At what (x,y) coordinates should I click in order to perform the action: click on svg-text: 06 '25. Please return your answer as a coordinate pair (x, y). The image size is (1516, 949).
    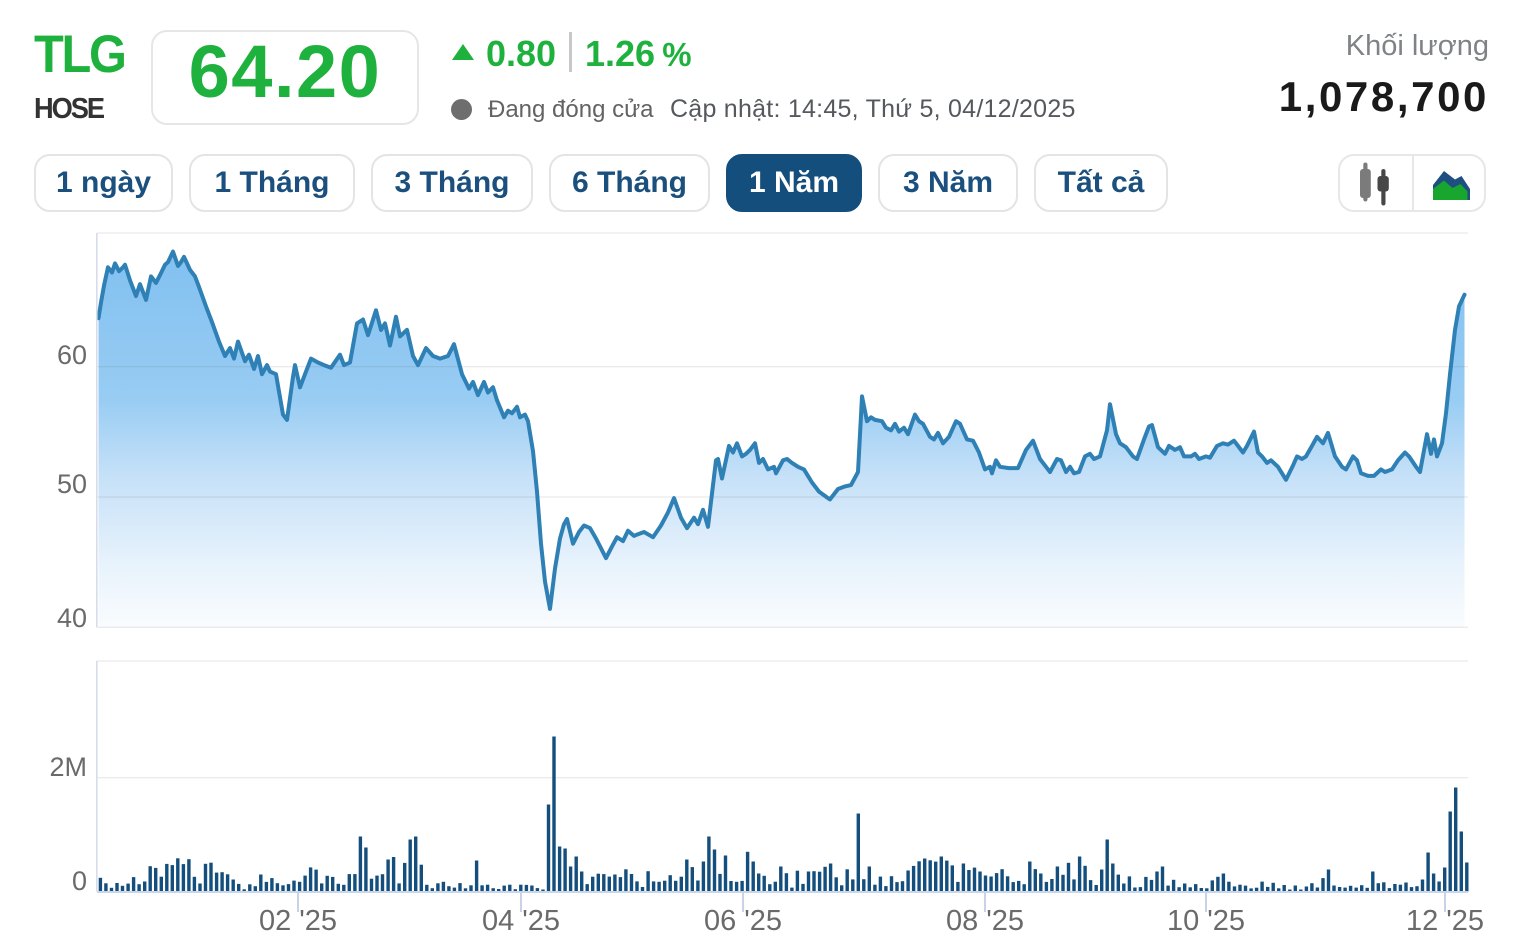
    Looking at the image, I should click on (743, 921).